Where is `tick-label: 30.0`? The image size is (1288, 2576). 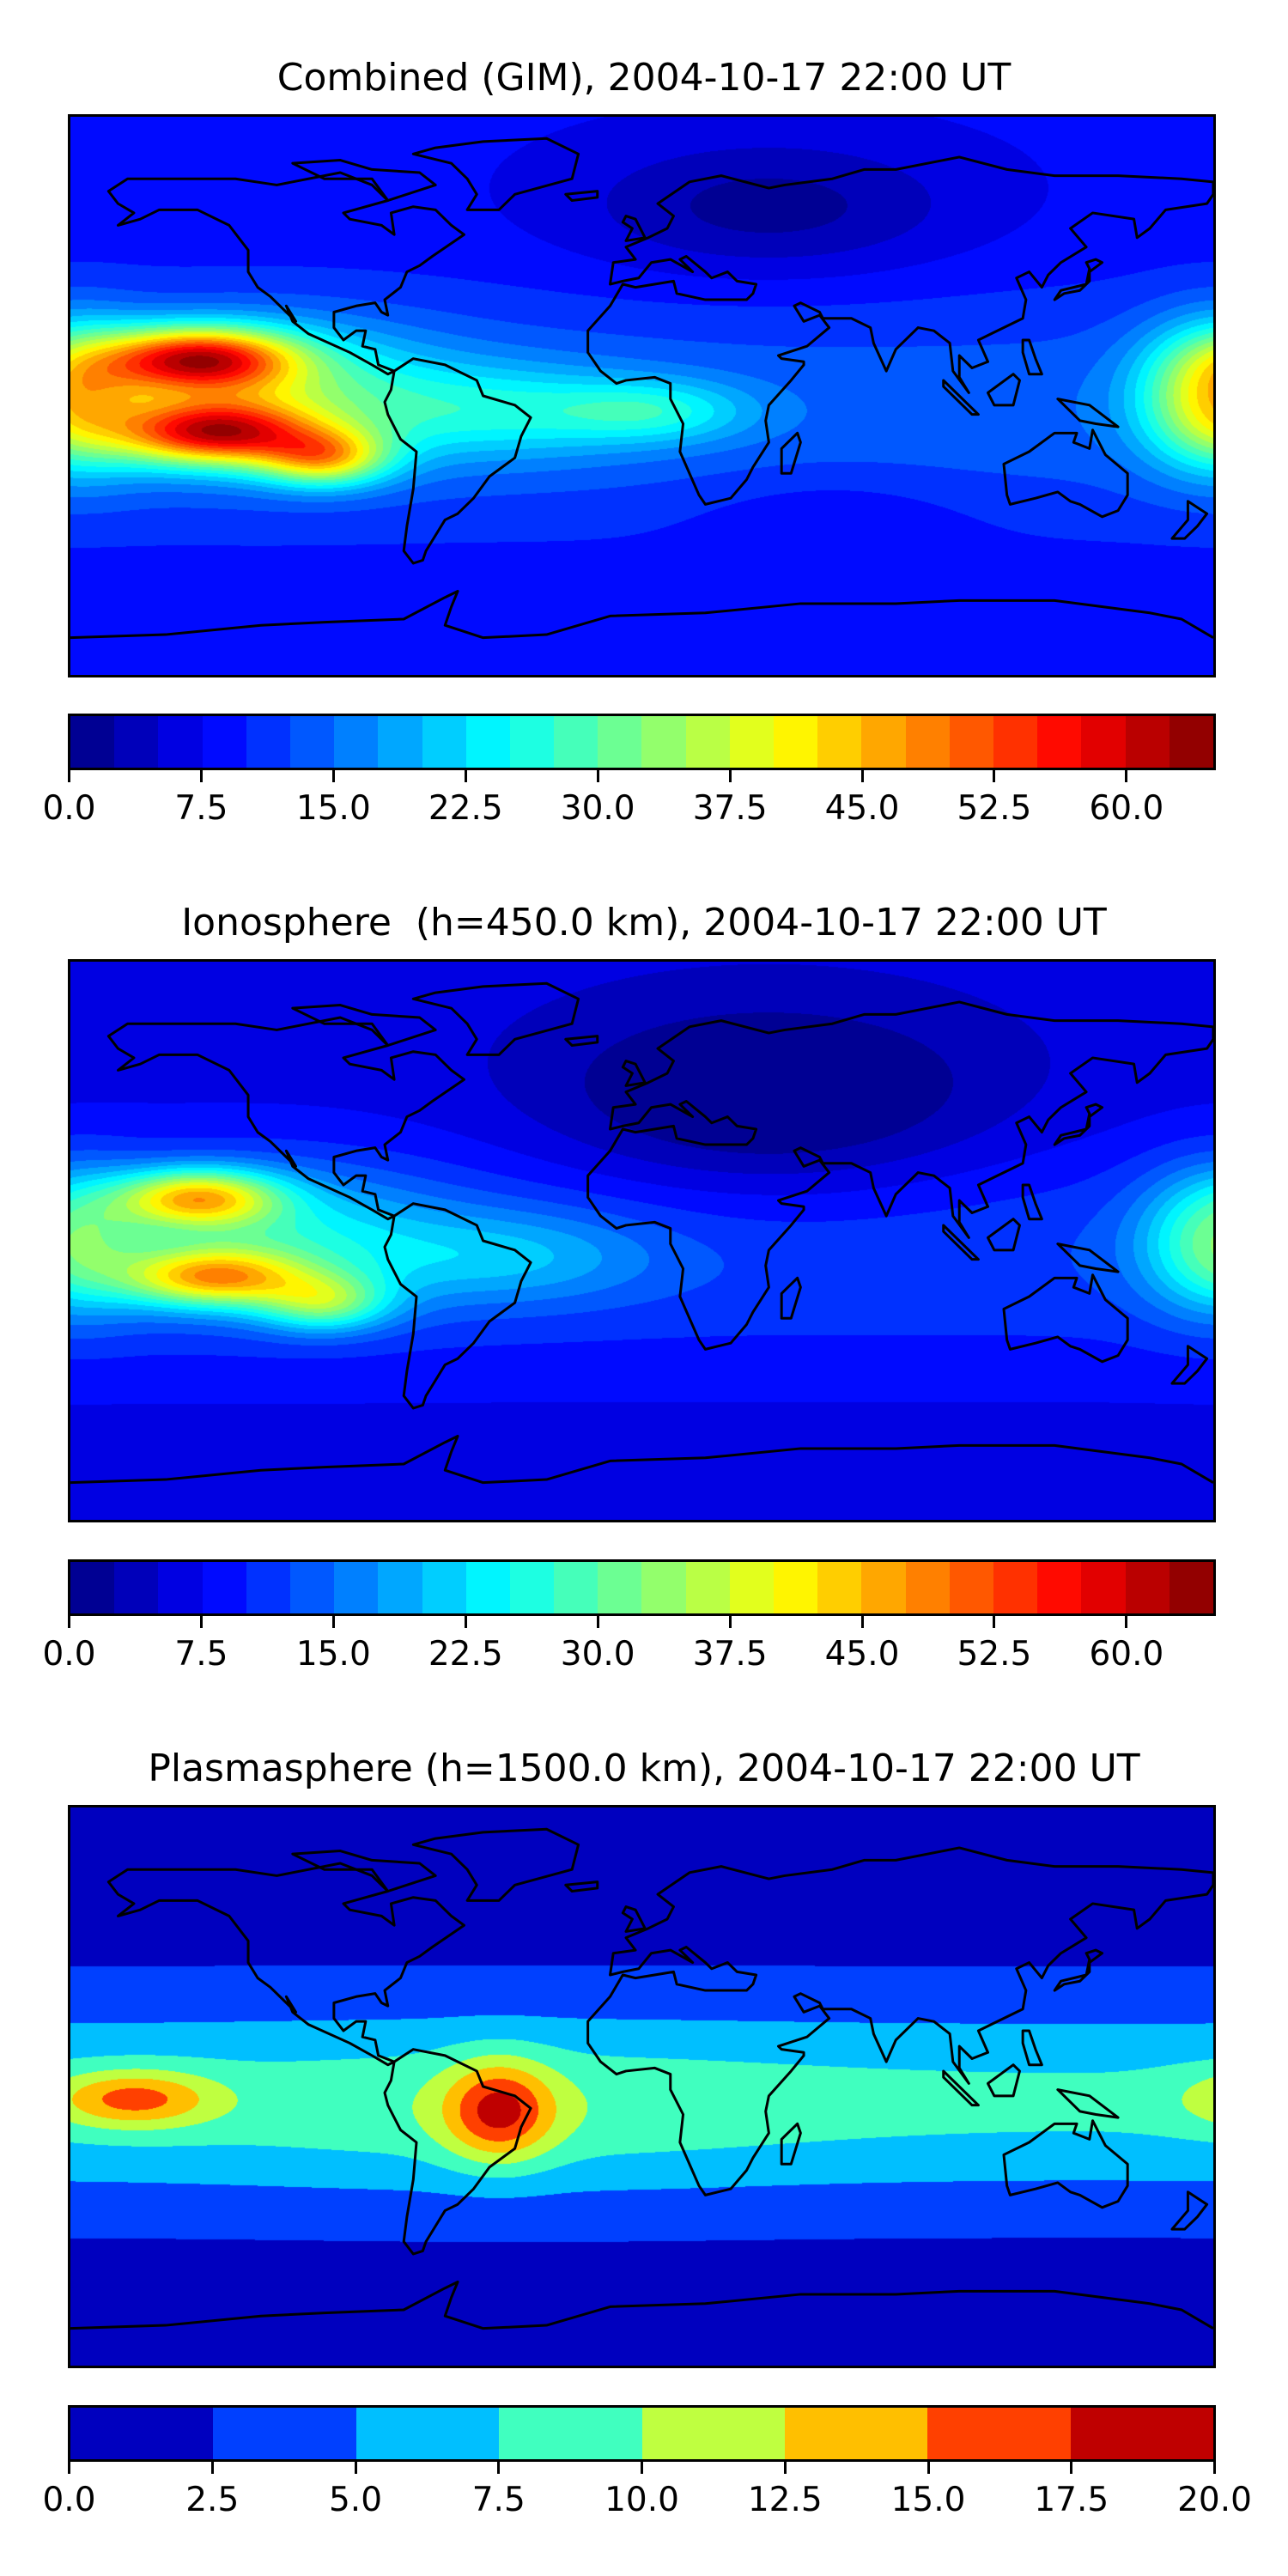
tick-label: 30.0 is located at coordinates (597, 808).